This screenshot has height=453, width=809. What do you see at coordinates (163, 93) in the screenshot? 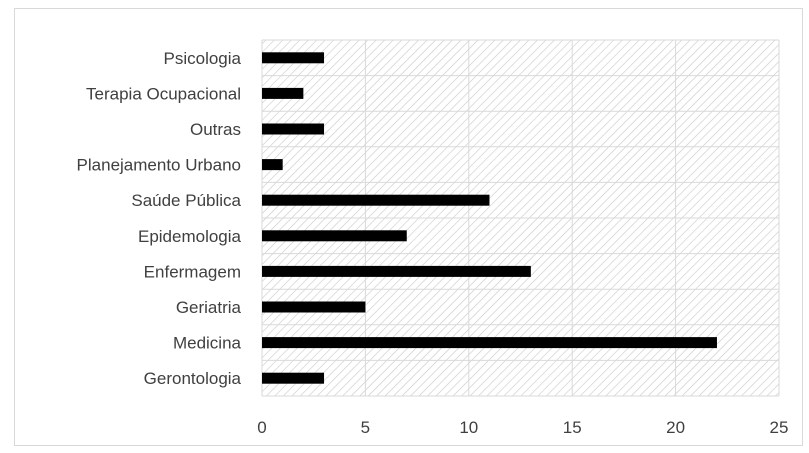
I see `category-label: Terapia Ocupacional` at bounding box center [163, 93].